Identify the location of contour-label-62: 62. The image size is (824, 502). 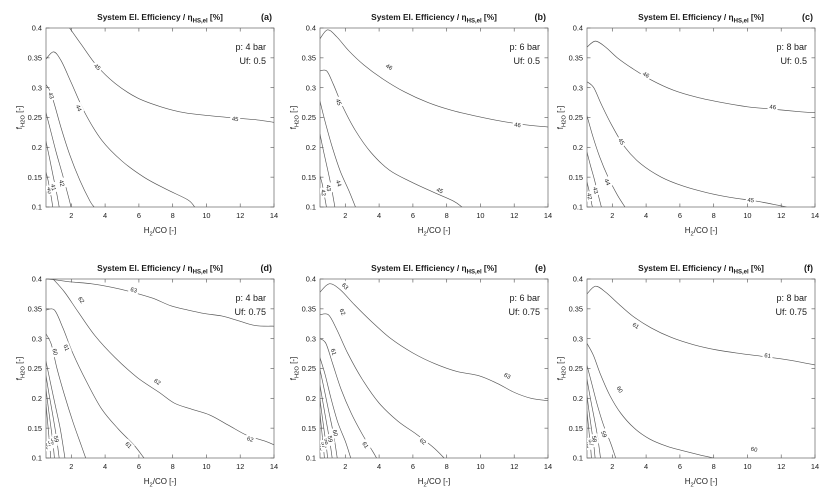
(250, 438).